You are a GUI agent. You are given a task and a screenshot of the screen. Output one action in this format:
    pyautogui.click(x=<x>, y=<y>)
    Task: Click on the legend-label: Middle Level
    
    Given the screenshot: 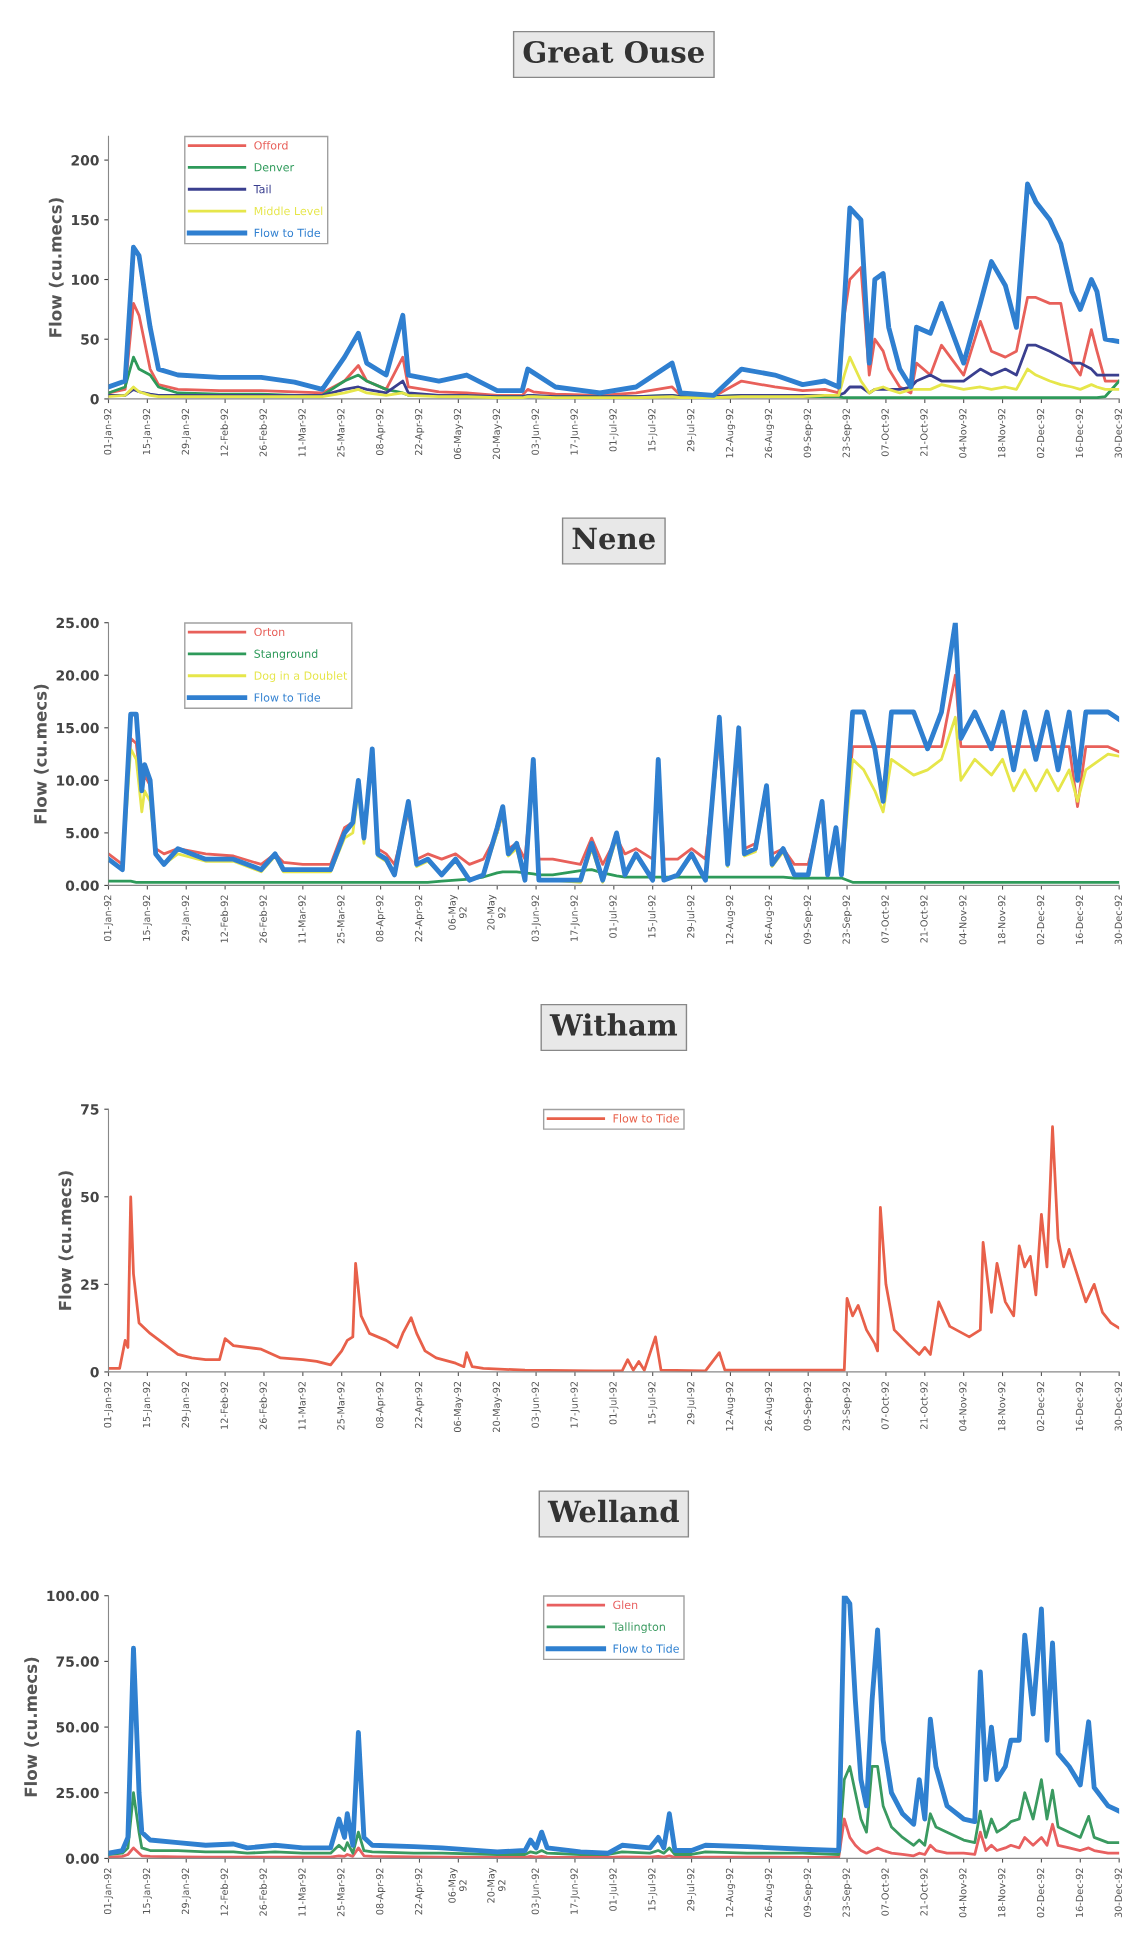 What is the action you would take?
    pyautogui.click(x=288, y=211)
    